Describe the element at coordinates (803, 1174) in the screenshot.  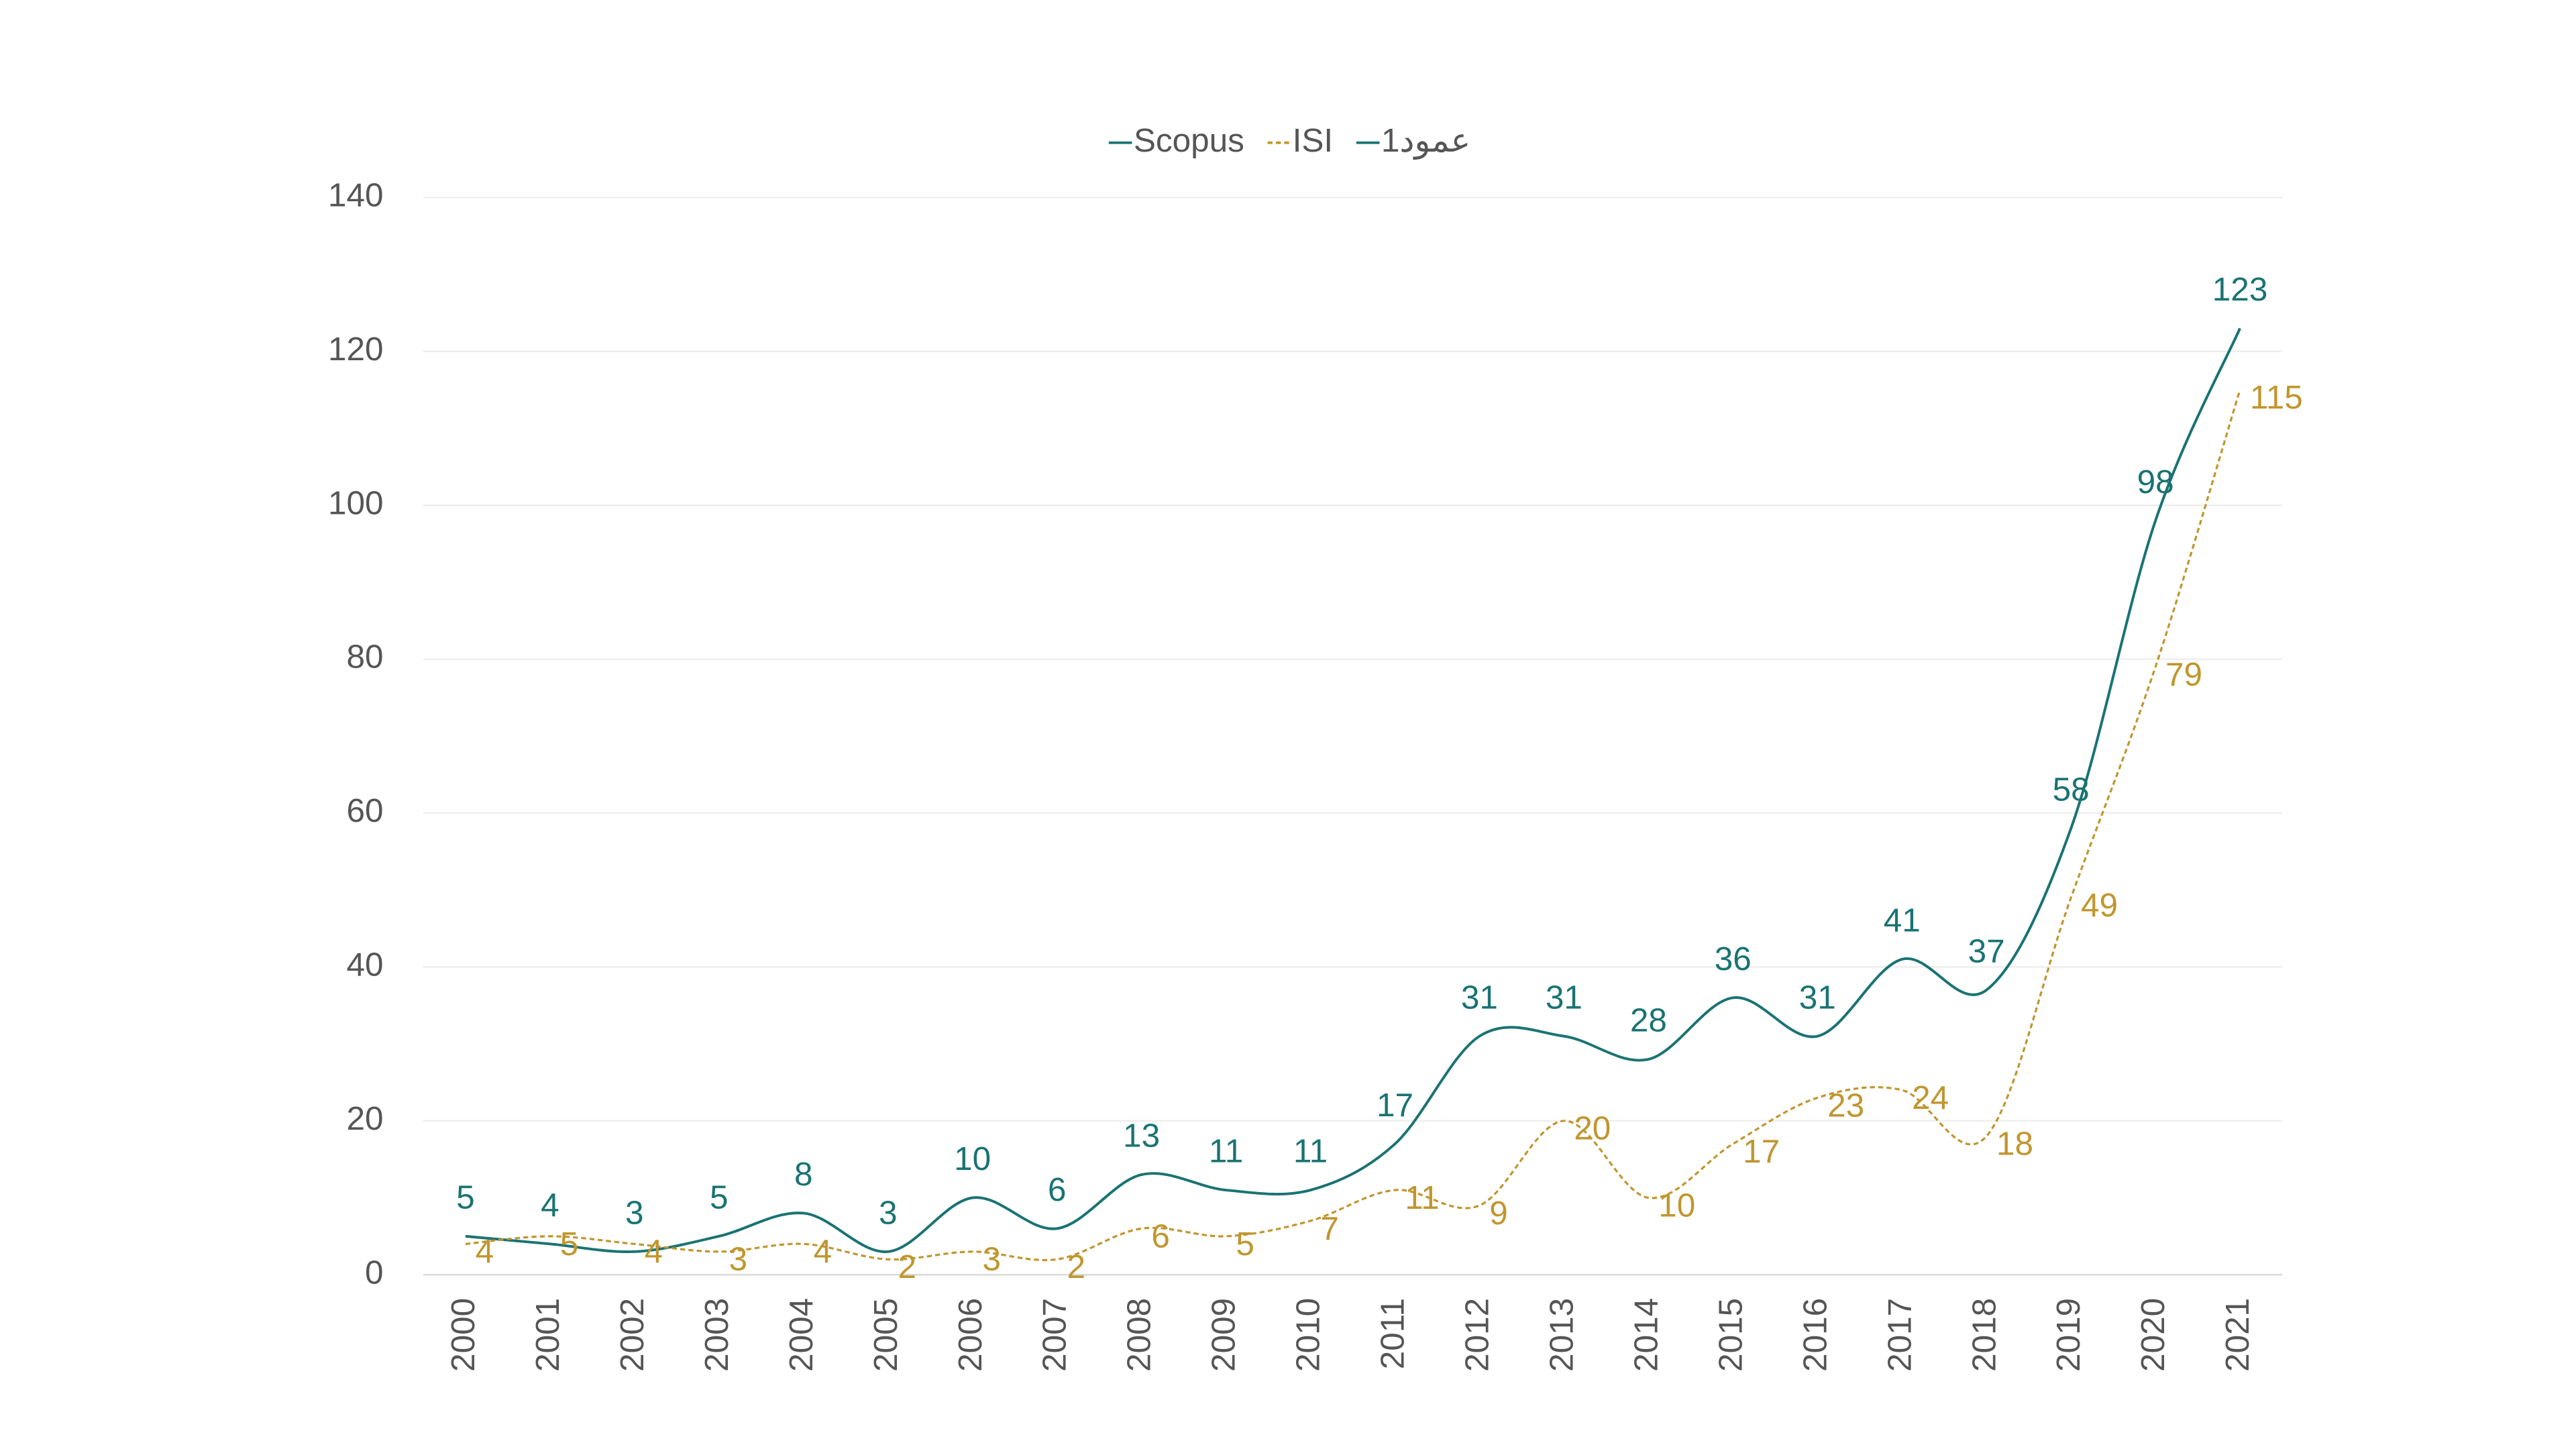
I see `data-label: 8` at that location.